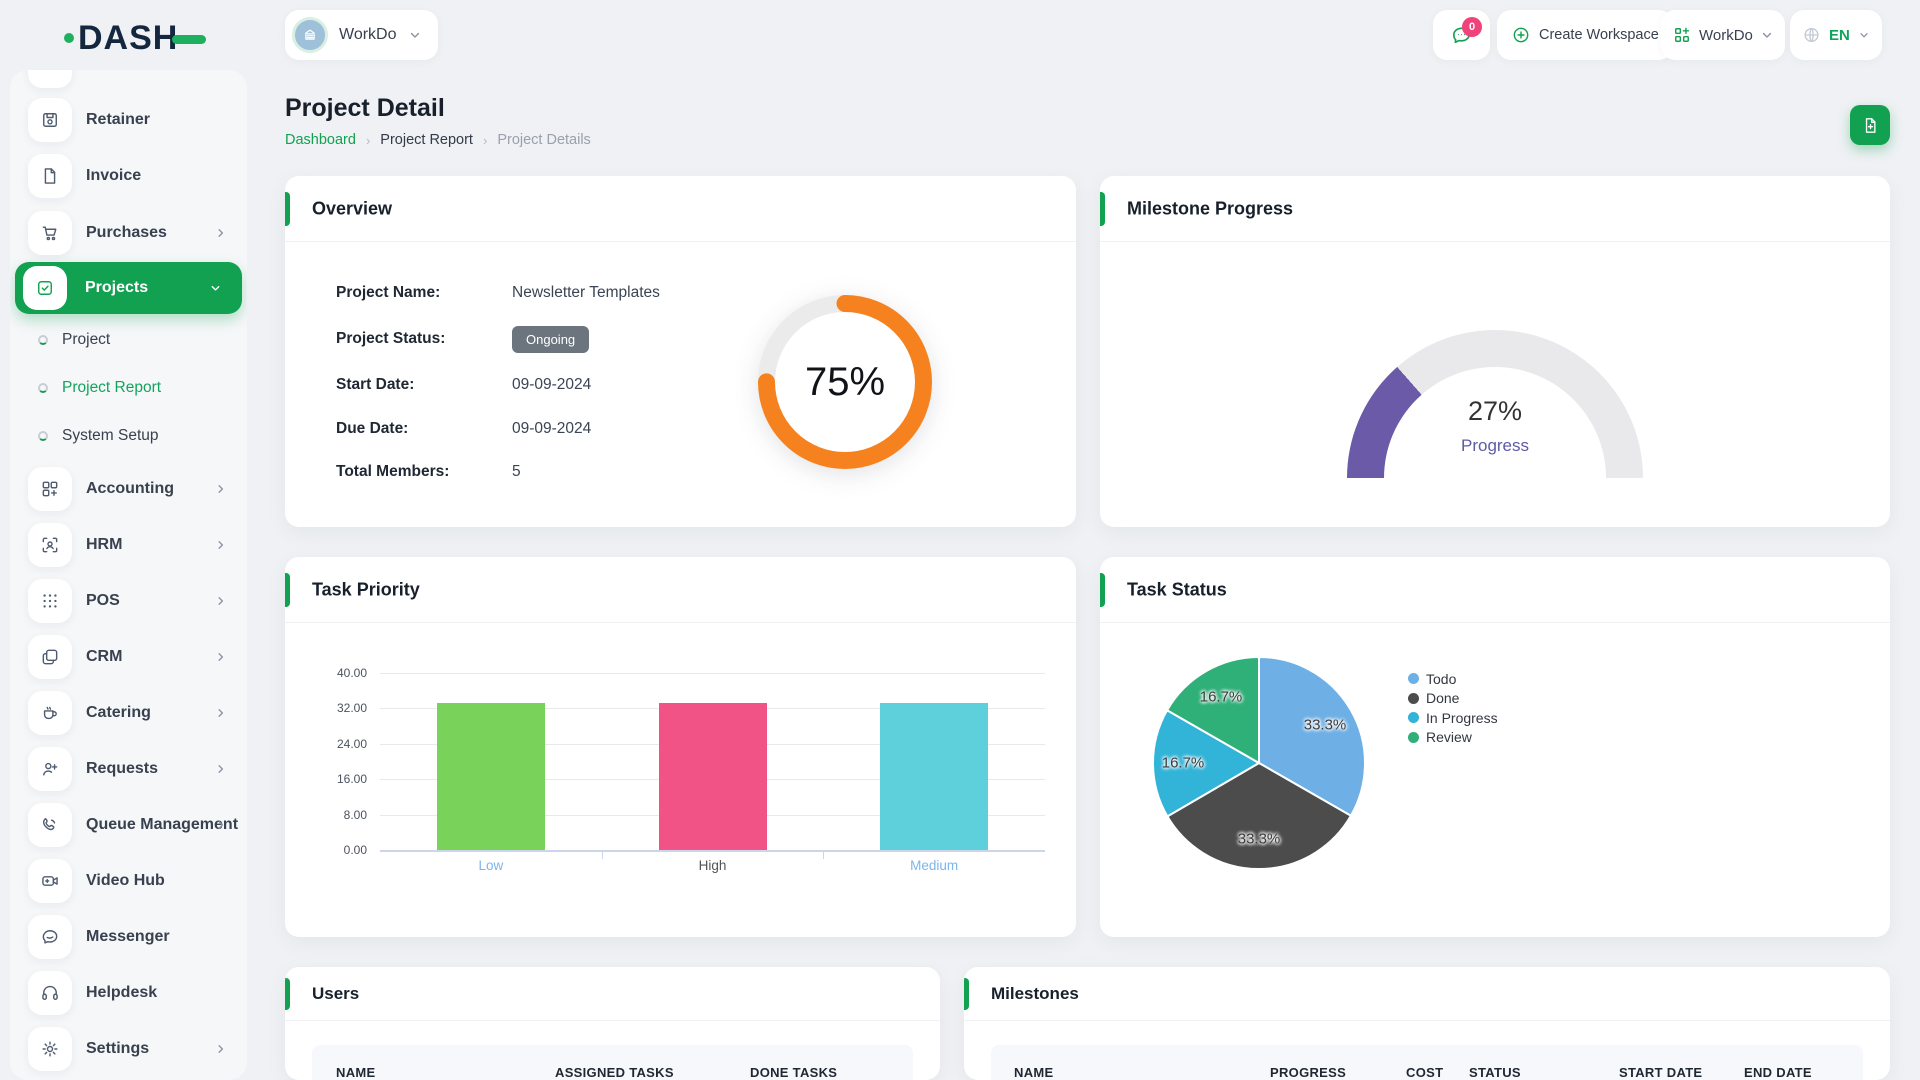 The height and width of the screenshot is (1080, 1920). I want to click on pie-slice-todo, so click(1312, 736).